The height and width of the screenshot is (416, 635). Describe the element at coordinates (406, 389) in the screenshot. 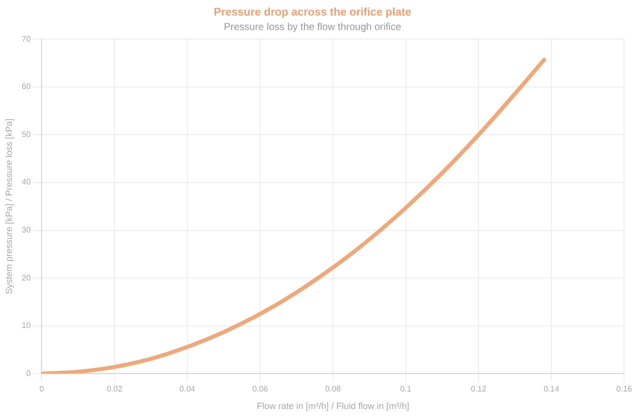

I see `x-tick-label: 0.1` at that location.